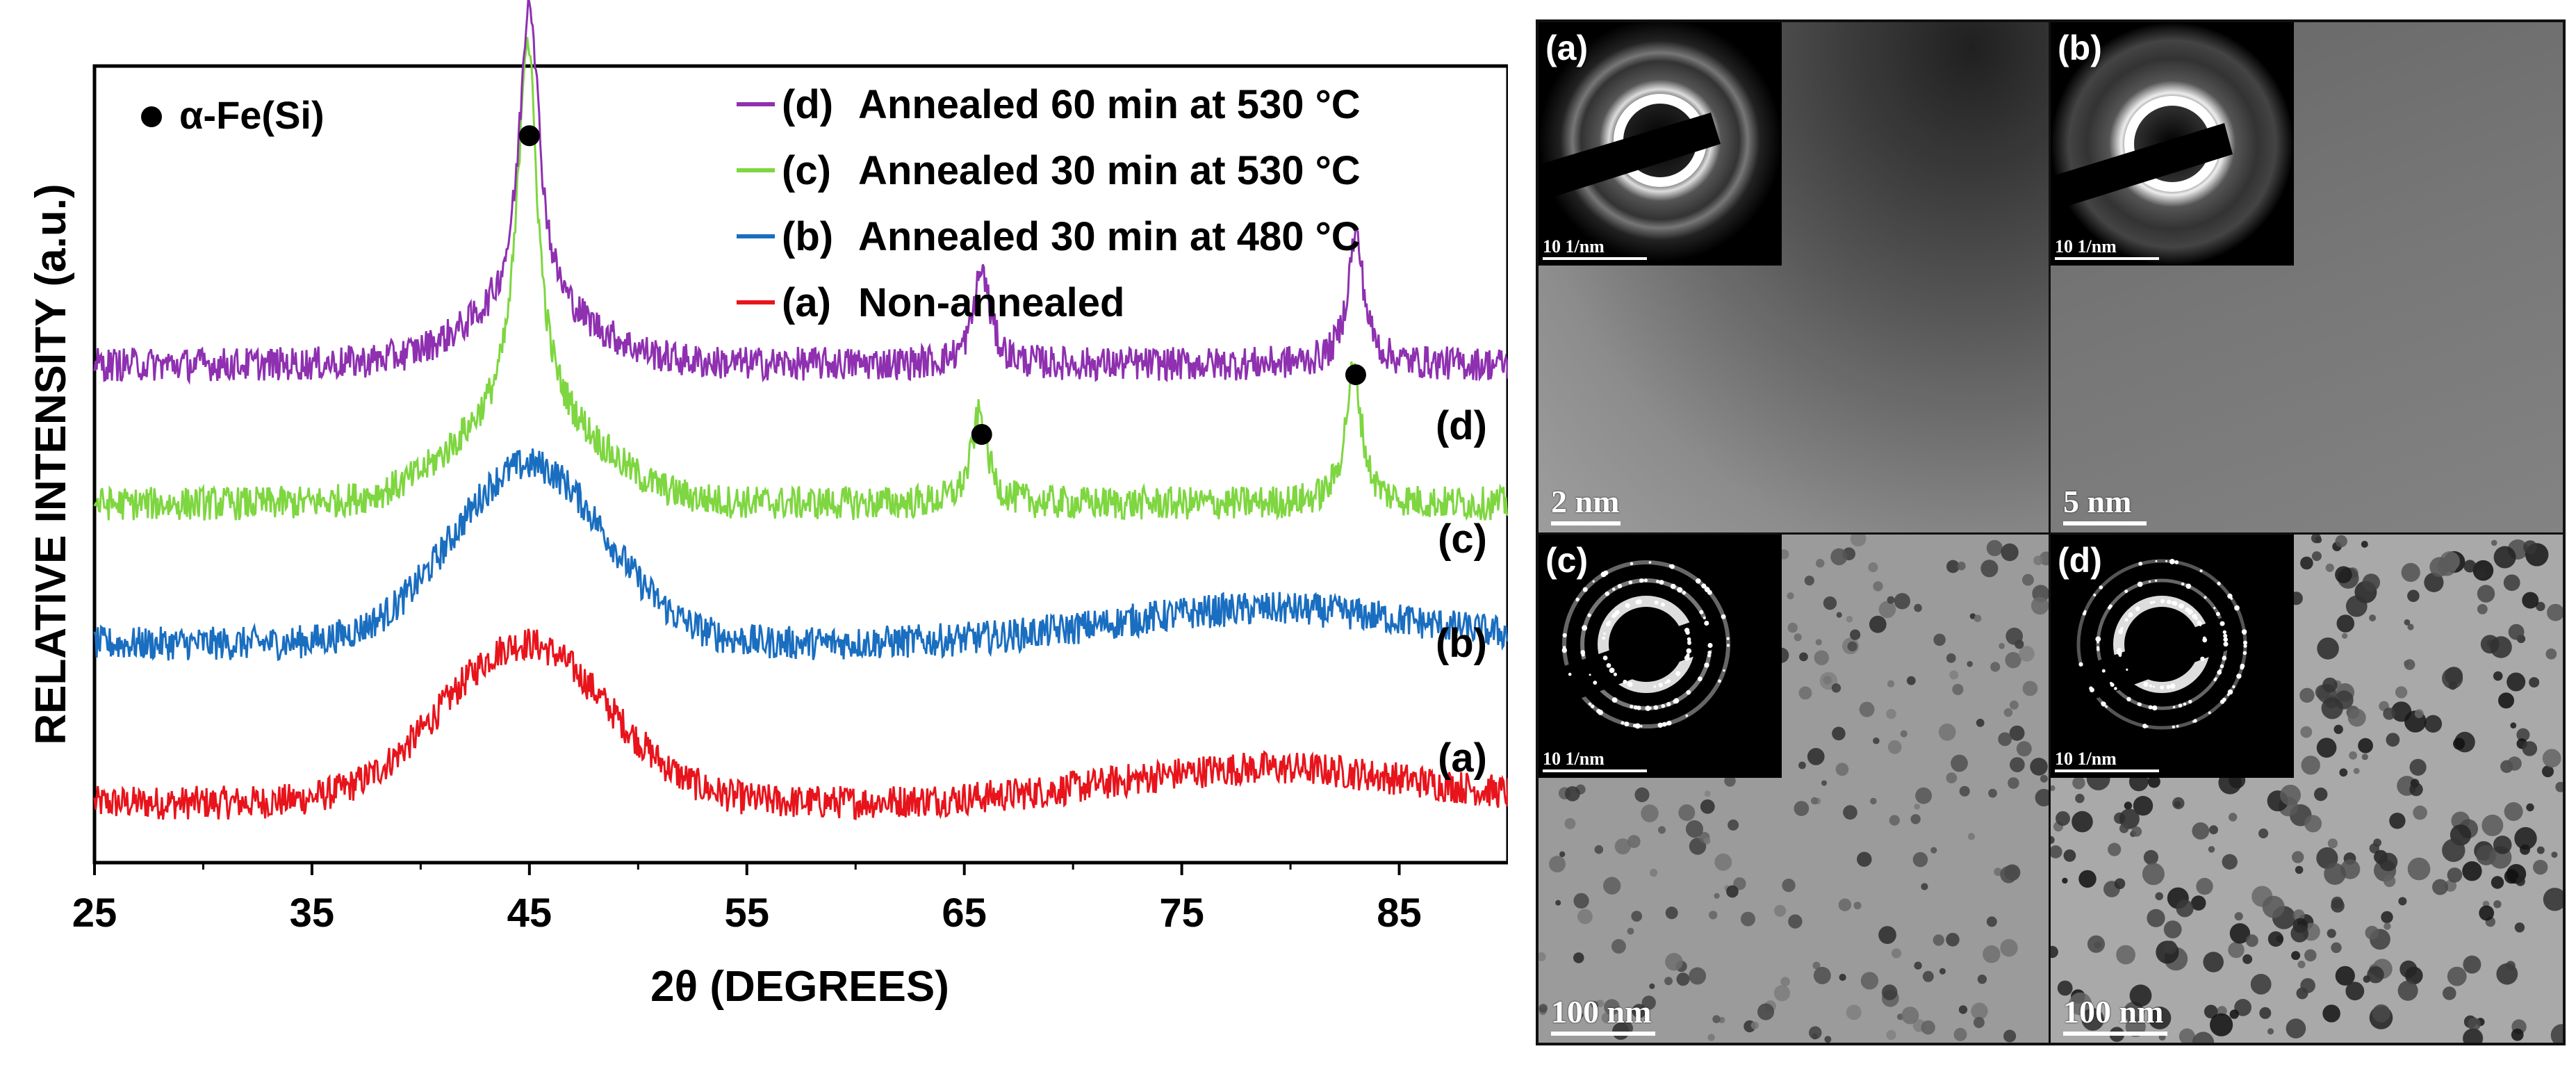 The height and width of the screenshot is (1067, 2576). I want to click on inset-scale-b: 10 1/nm, so click(2107, 248).